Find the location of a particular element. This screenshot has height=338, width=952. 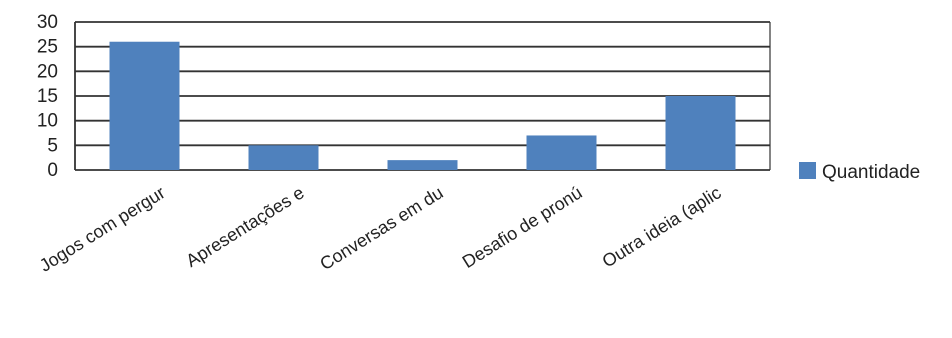

legend-label-quantidade: Quantidade is located at coordinates (871, 172).